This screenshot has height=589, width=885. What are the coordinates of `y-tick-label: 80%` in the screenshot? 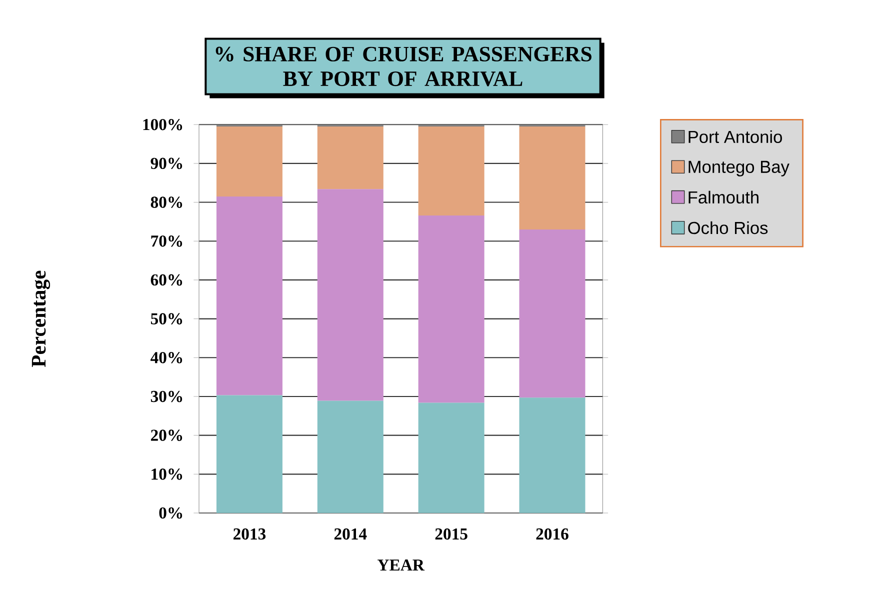 It's located at (166, 202).